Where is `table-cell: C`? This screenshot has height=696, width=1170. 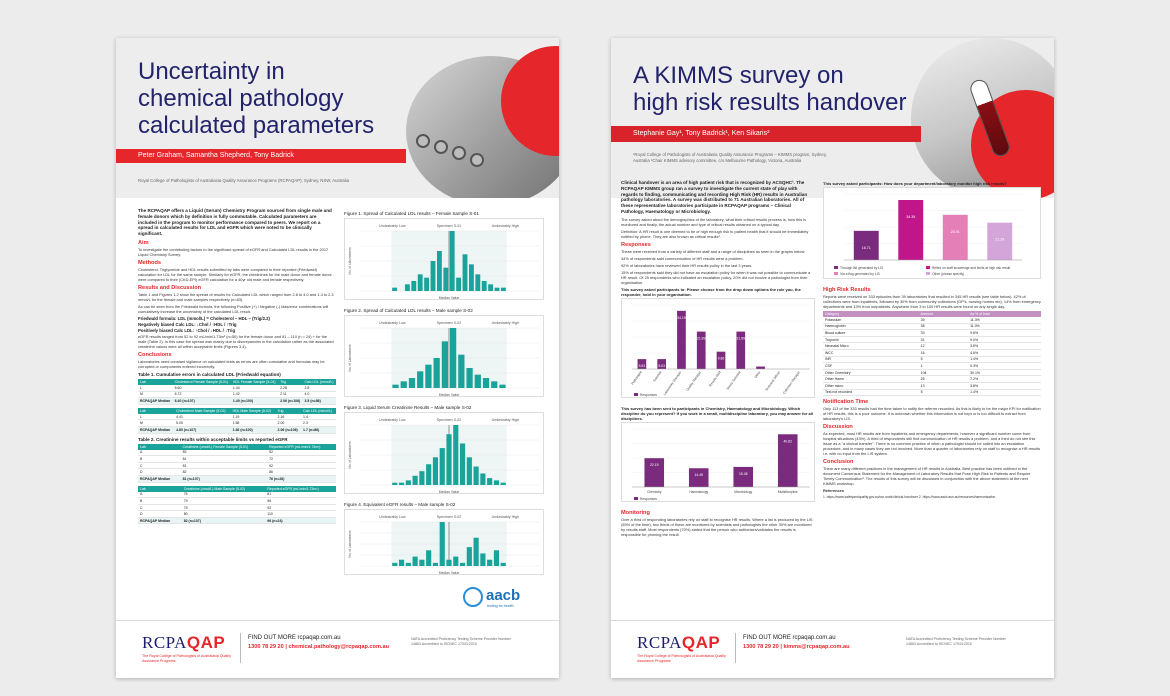 table-cell: C is located at coordinates (160, 508).